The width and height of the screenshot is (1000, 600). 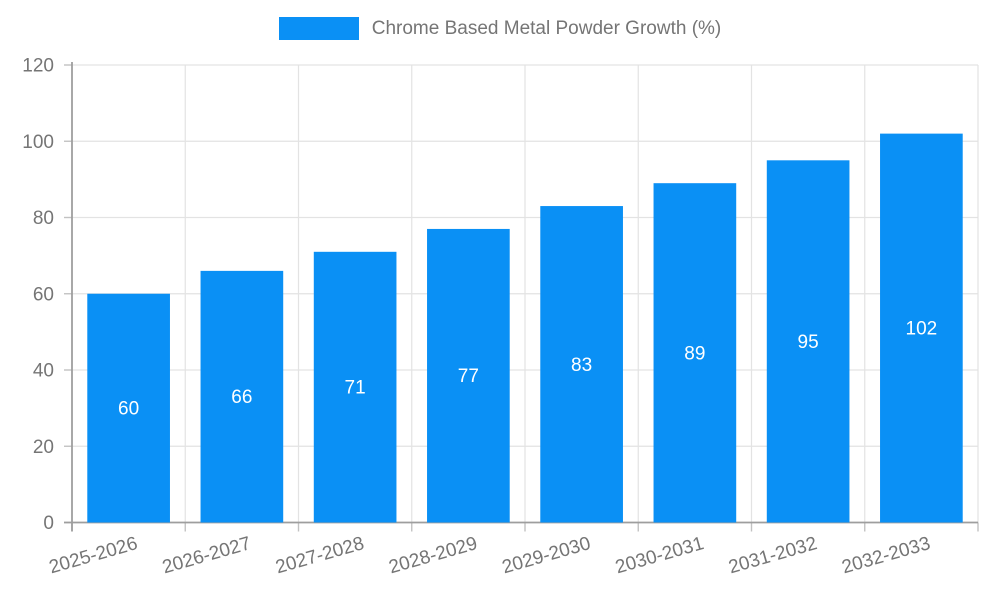 I want to click on x-tick-label: 2031-2032, so click(x=772, y=555).